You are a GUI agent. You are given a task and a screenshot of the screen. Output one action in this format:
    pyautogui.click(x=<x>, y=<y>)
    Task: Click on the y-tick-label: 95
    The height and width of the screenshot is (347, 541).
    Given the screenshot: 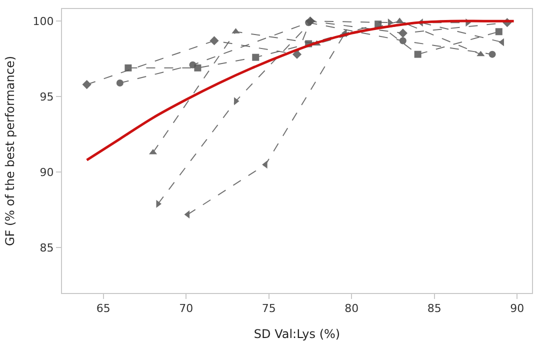 What is the action you would take?
    pyautogui.click(x=47, y=97)
    